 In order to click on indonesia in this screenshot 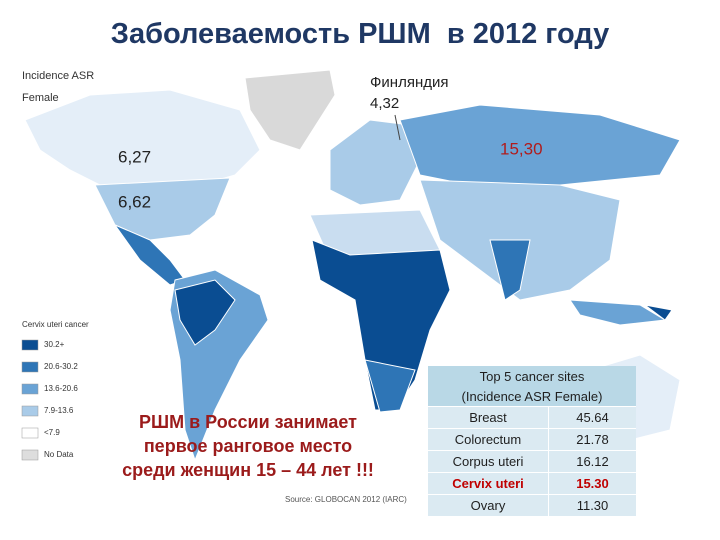, I will do `click(618, 312)`.